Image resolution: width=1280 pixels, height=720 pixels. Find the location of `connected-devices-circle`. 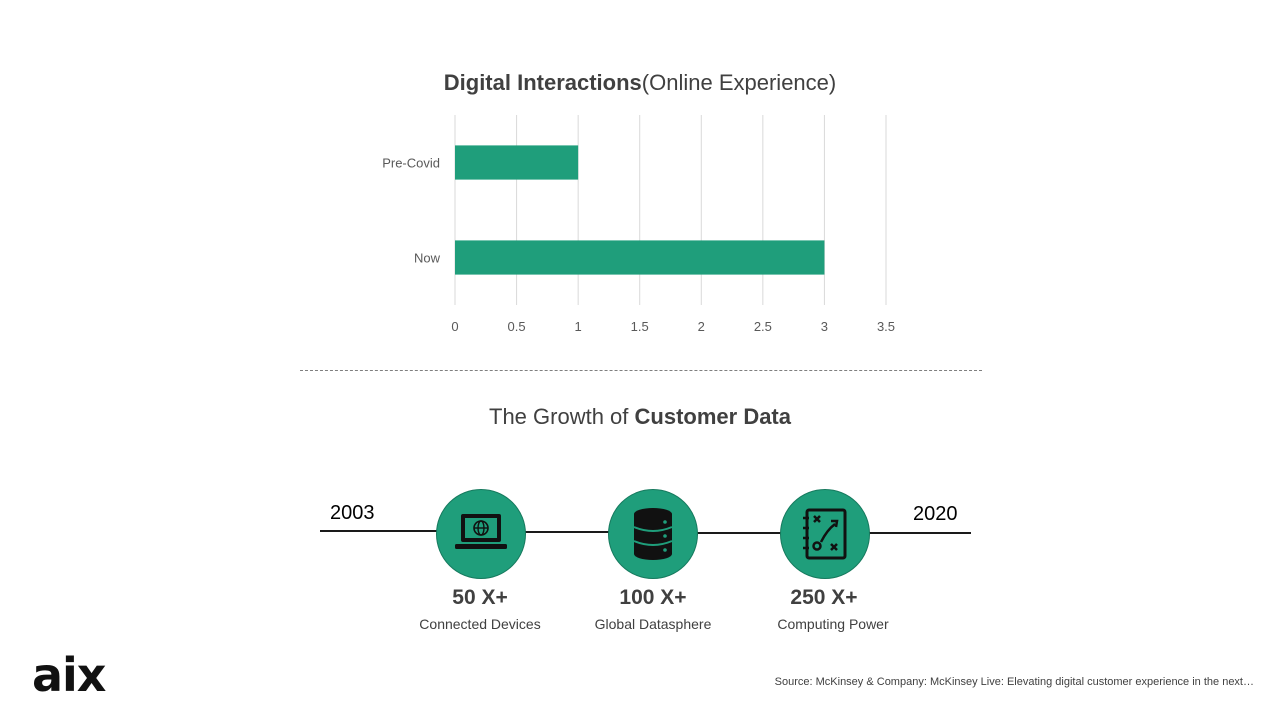

connected-devices-circle is located at coordinates (481, 534).